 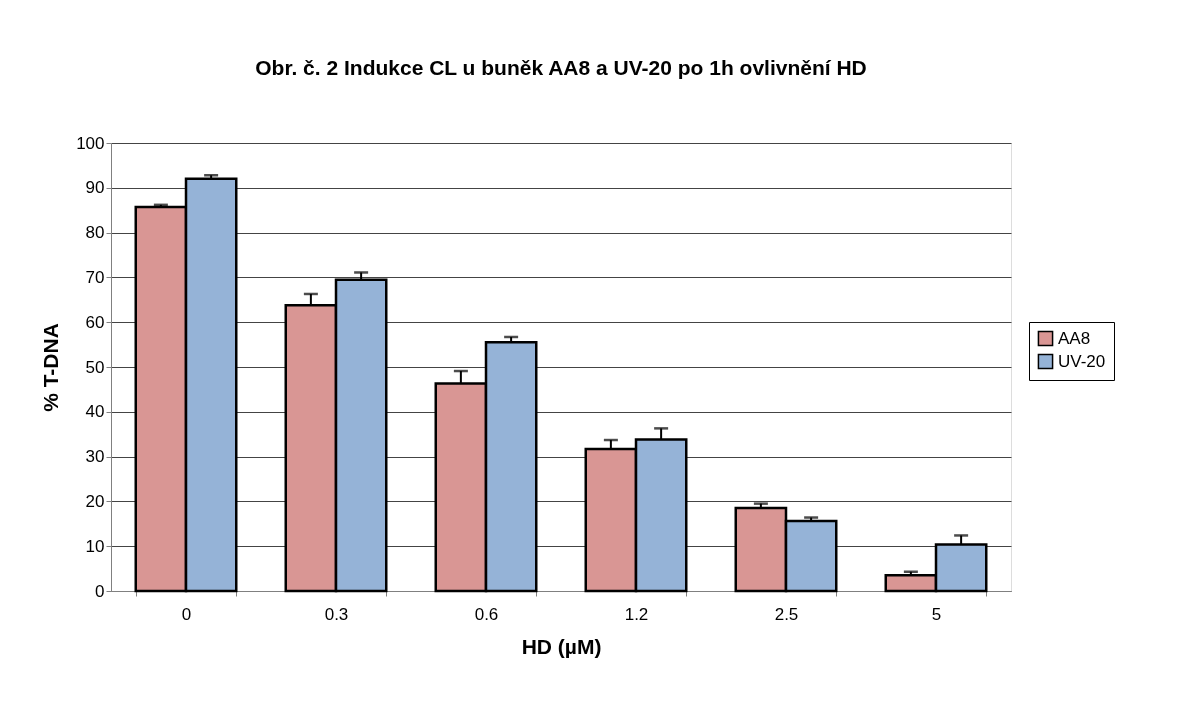 What do you see at coordinates (186, 614) in the screenshot?
I see `x-tick-label: 0` at bounding box center [186, 614].